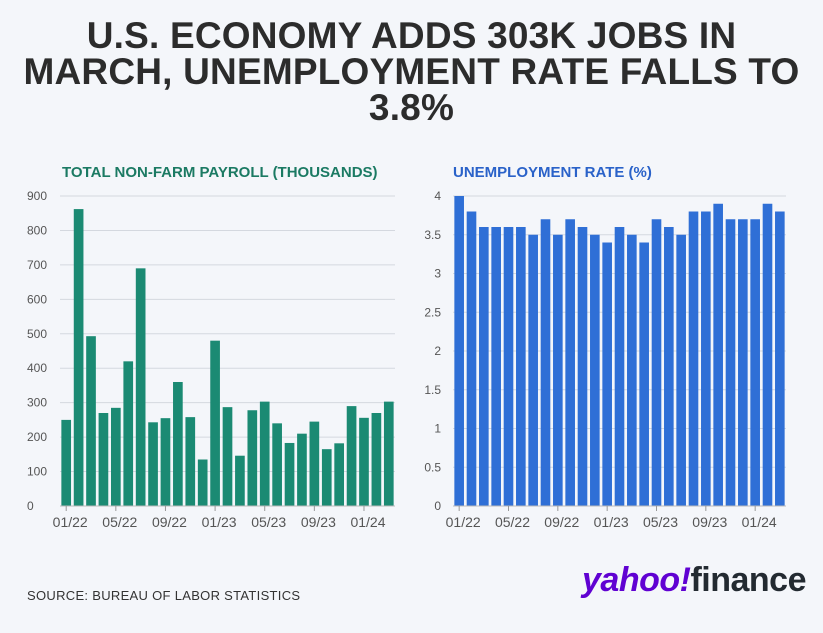  Describe the element at coordinates (432, 467) in the screenshot. I see `y-tick-label: 0.5` at that location.